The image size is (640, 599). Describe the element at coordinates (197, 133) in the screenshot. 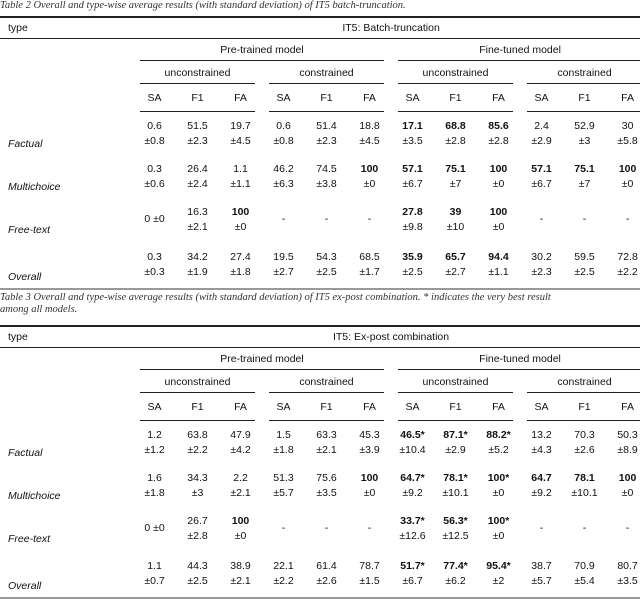

I see `result-cell: 51.5 ±2.3` at that location.